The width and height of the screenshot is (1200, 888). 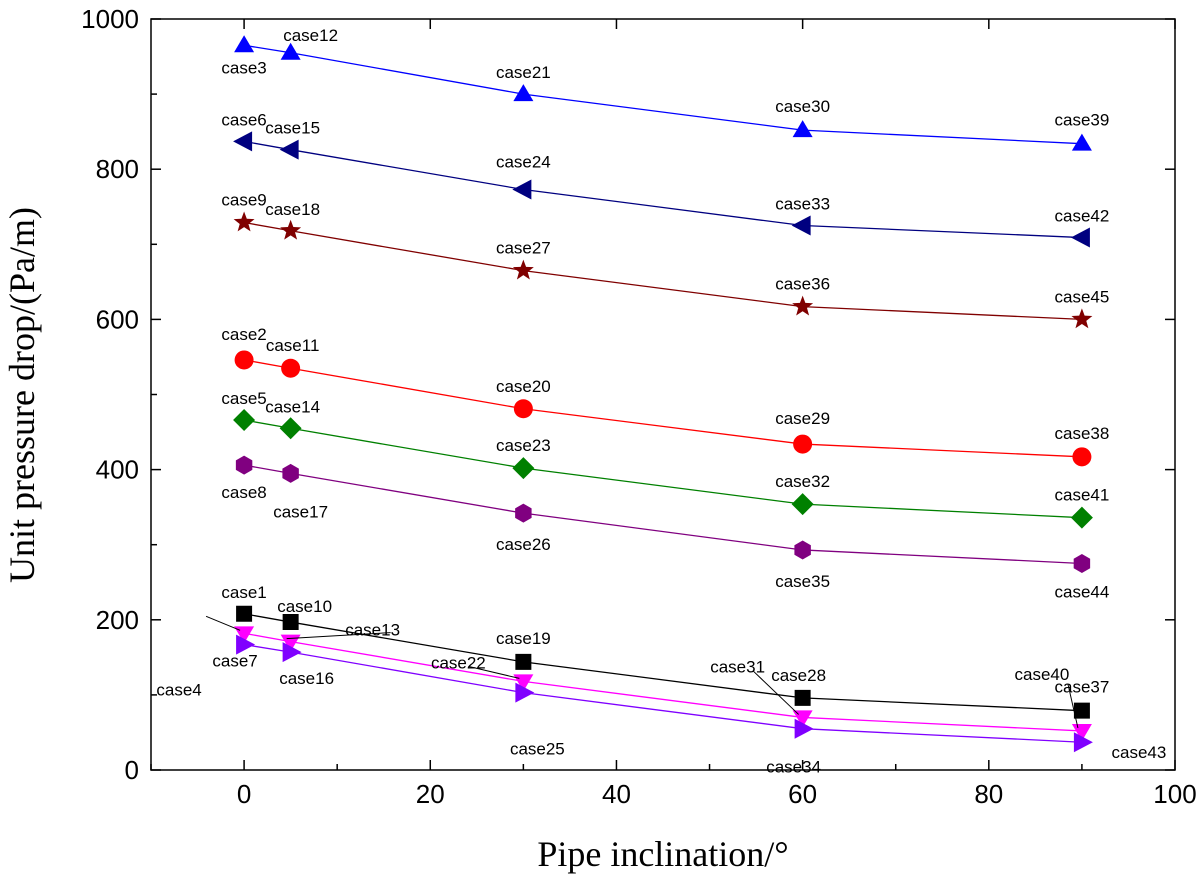 I want to click on data-label: case31, so click(x=737, y=666).